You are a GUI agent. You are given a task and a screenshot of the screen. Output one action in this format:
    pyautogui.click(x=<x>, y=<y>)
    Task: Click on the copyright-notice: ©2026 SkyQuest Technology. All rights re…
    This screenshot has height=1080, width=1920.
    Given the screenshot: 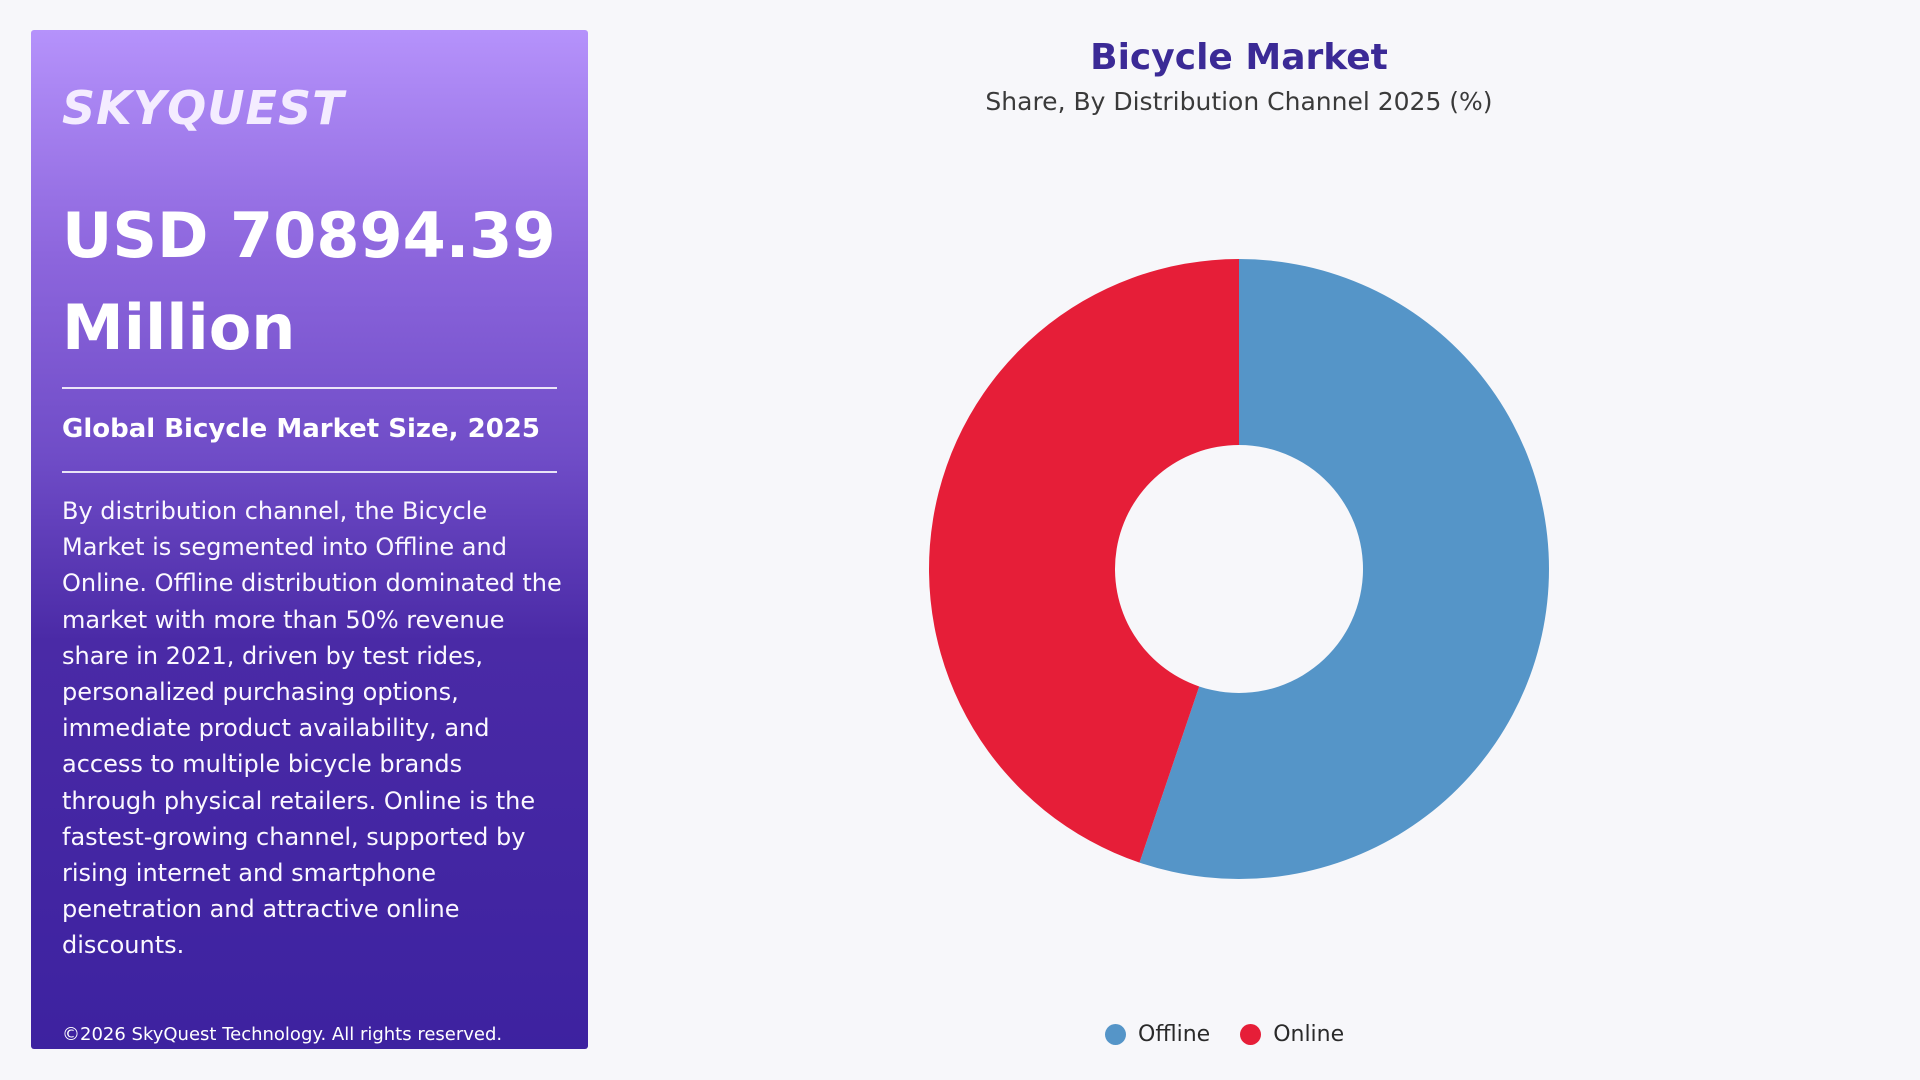 What is the action you would take?
    pyautogui.click(x=282, y=1034)
    